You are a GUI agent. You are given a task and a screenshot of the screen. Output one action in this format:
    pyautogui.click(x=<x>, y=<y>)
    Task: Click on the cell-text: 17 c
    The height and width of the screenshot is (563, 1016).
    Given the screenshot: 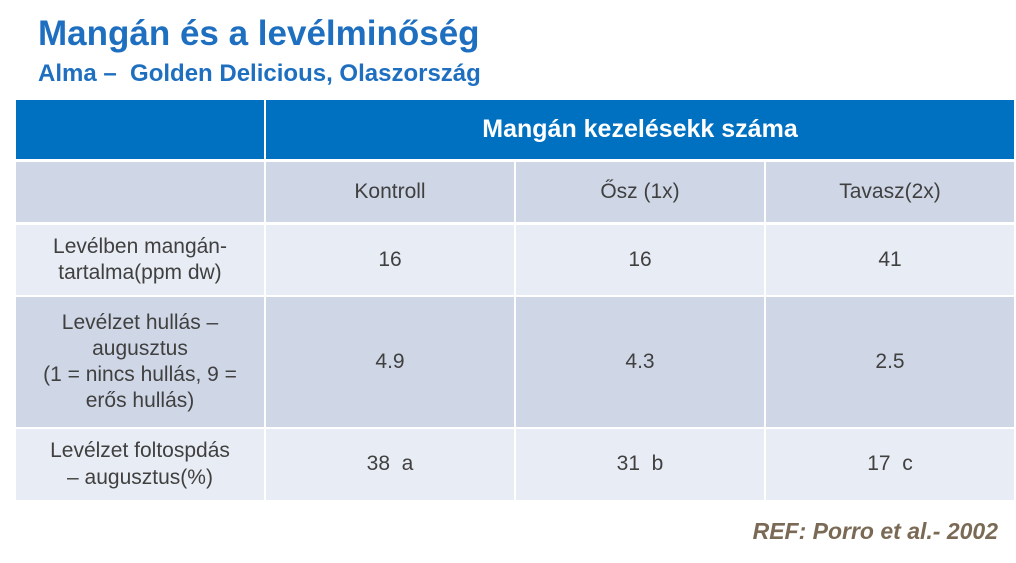 What is the action you would take?
    pyautogui.click(x=890, y=464)
    